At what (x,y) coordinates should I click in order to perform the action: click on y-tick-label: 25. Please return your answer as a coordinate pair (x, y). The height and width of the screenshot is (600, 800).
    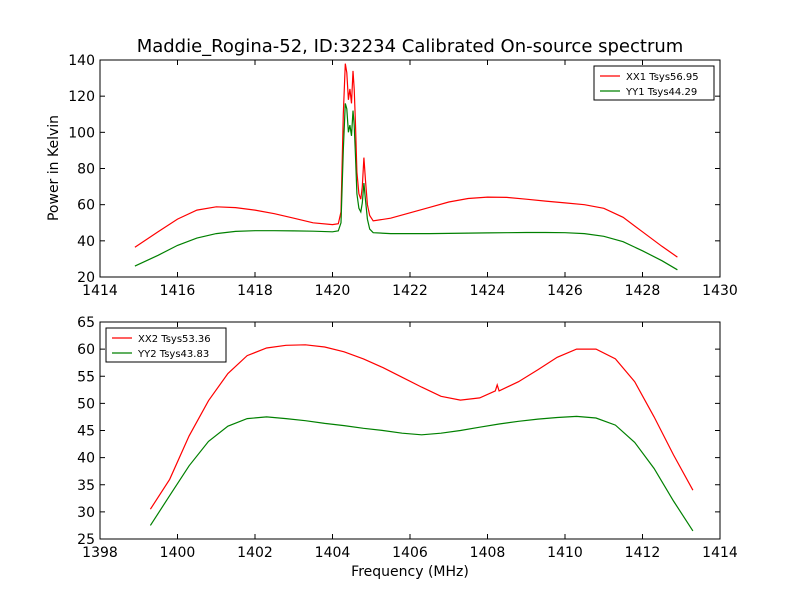
    Looking at the image, I should click on (86, 540).